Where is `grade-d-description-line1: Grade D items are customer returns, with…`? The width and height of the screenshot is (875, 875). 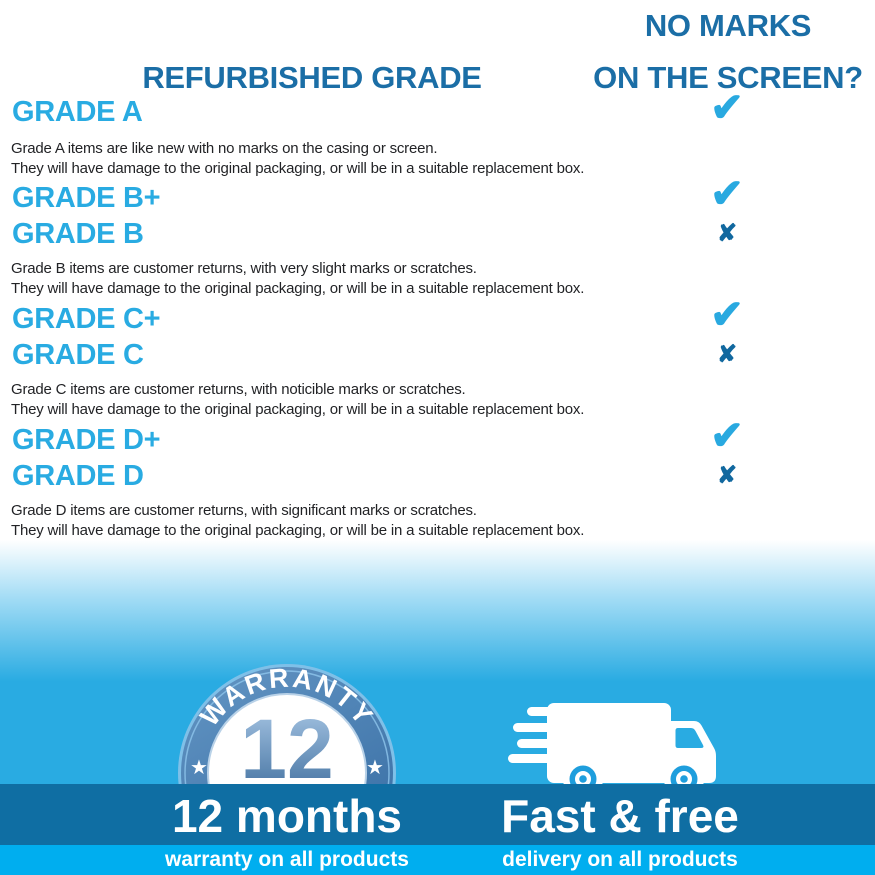 grade-d-description-line1: Grade D items are customer returns, with… is located at coordinates (244, 510).